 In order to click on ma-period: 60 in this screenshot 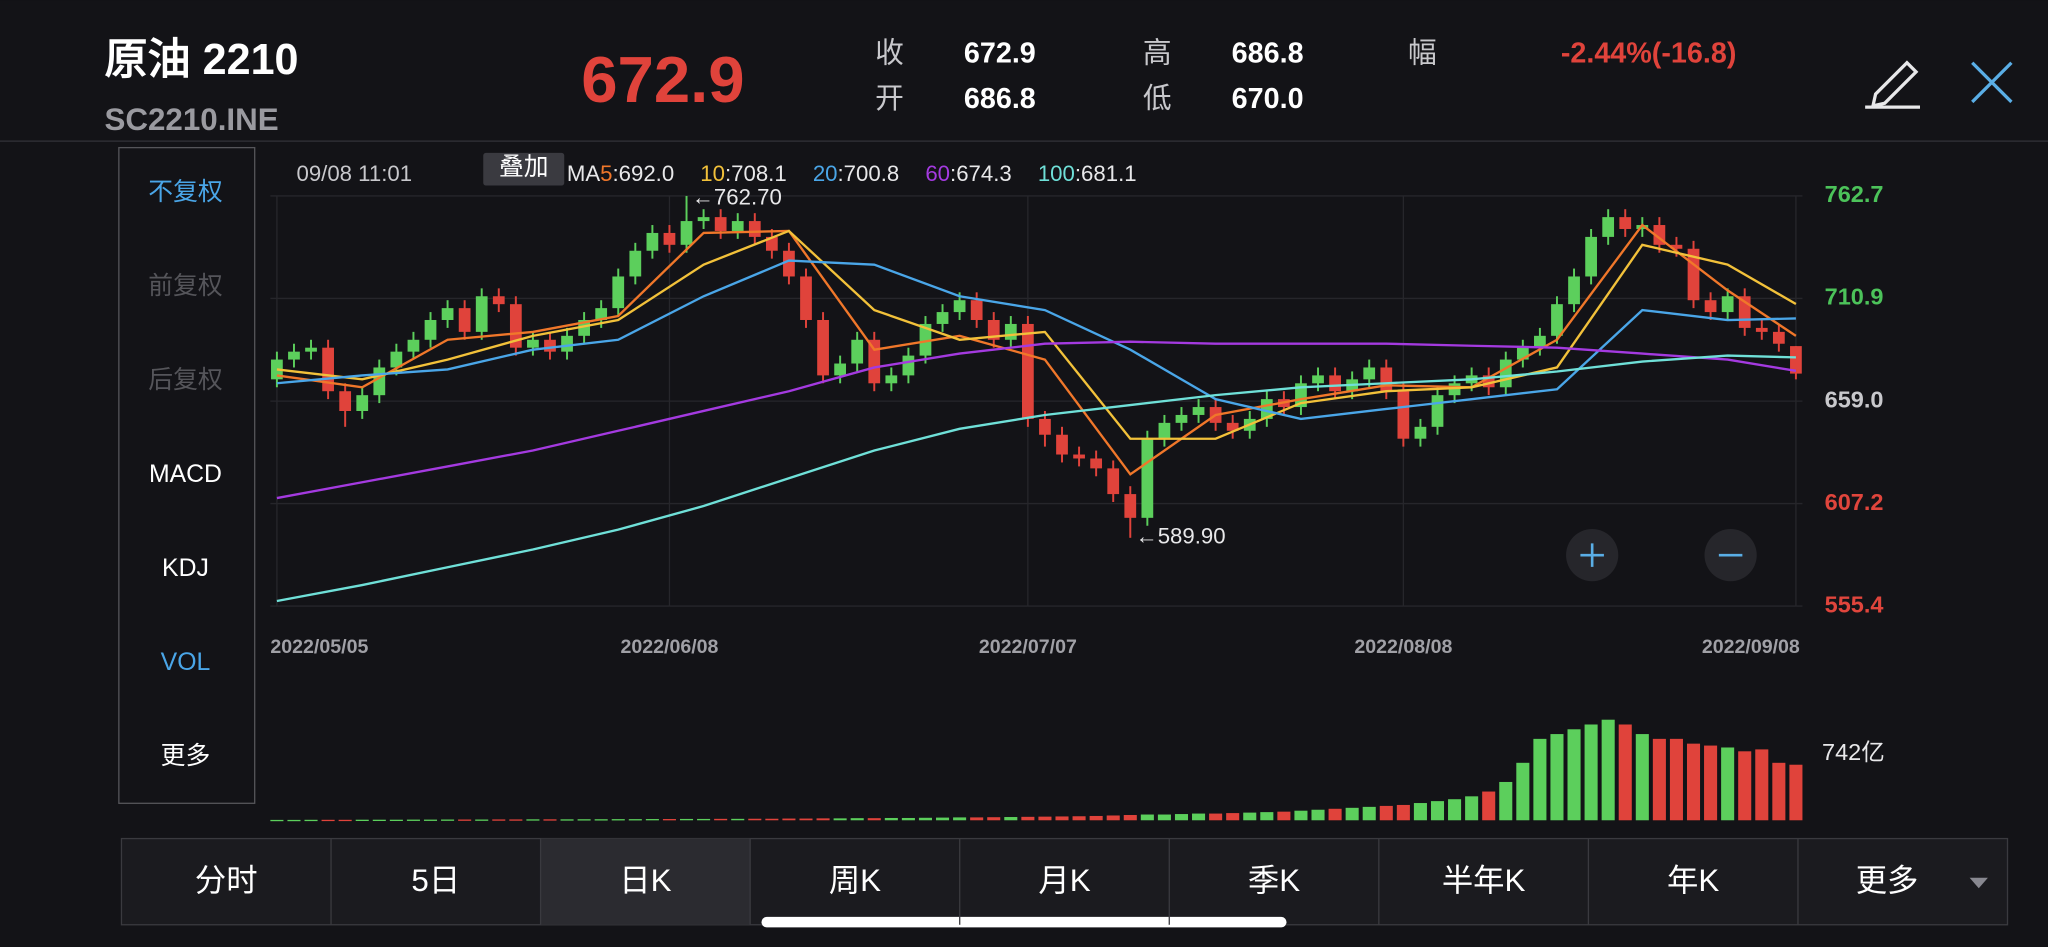, I will do `click(937, 173)`.